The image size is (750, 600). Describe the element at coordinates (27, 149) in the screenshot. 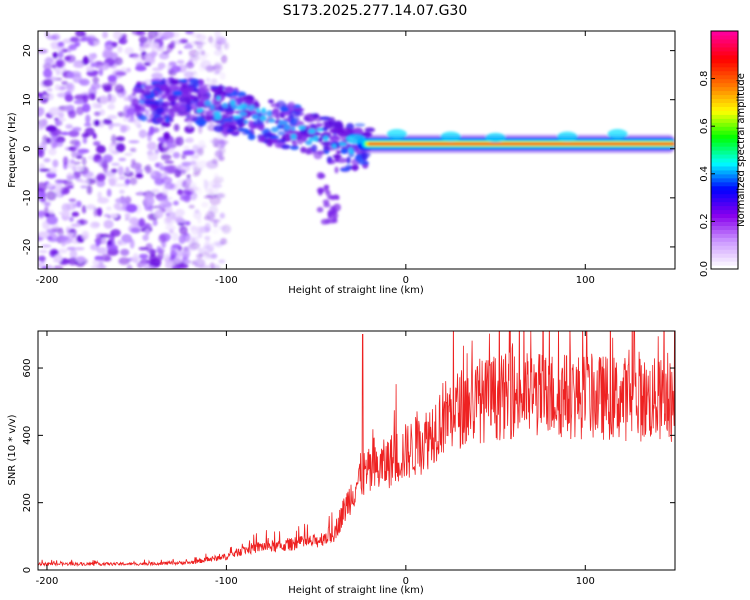

I see `spec-ytick-label: 0` at that location.